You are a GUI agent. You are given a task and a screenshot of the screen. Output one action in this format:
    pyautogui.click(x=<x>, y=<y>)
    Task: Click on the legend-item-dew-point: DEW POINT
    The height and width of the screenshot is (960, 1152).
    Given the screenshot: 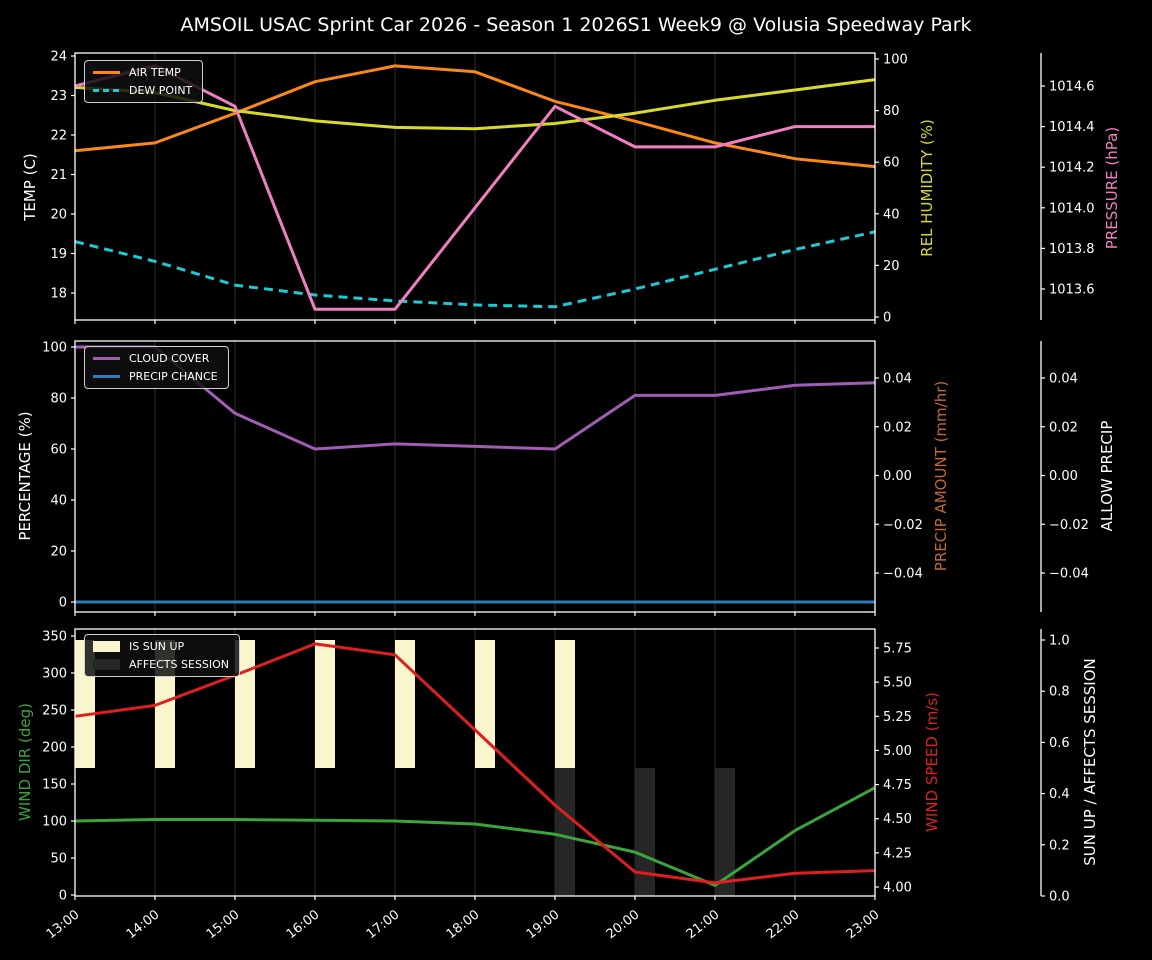 What is the action you would take?
    pyautogui.click(x=142, y=90)
    